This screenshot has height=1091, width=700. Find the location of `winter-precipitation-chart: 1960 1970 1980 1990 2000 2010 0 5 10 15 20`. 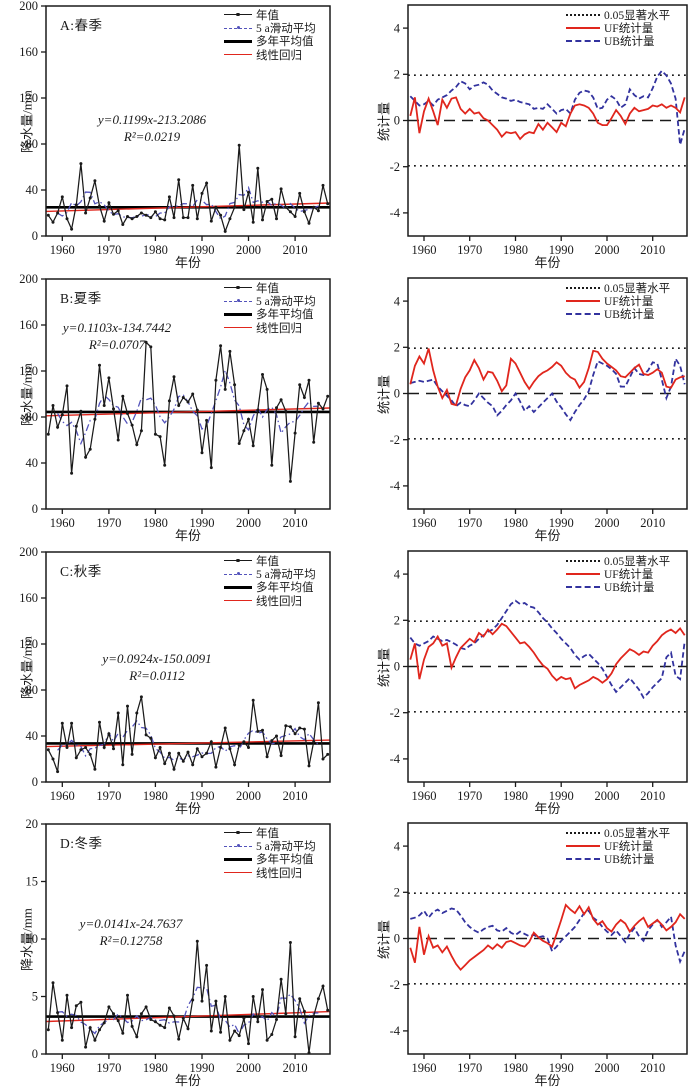

winter-precipitation-chart: 1960 1970 1980 1990 2000 2010 0 5 10 15 20 is located at coordinates (178, 946).